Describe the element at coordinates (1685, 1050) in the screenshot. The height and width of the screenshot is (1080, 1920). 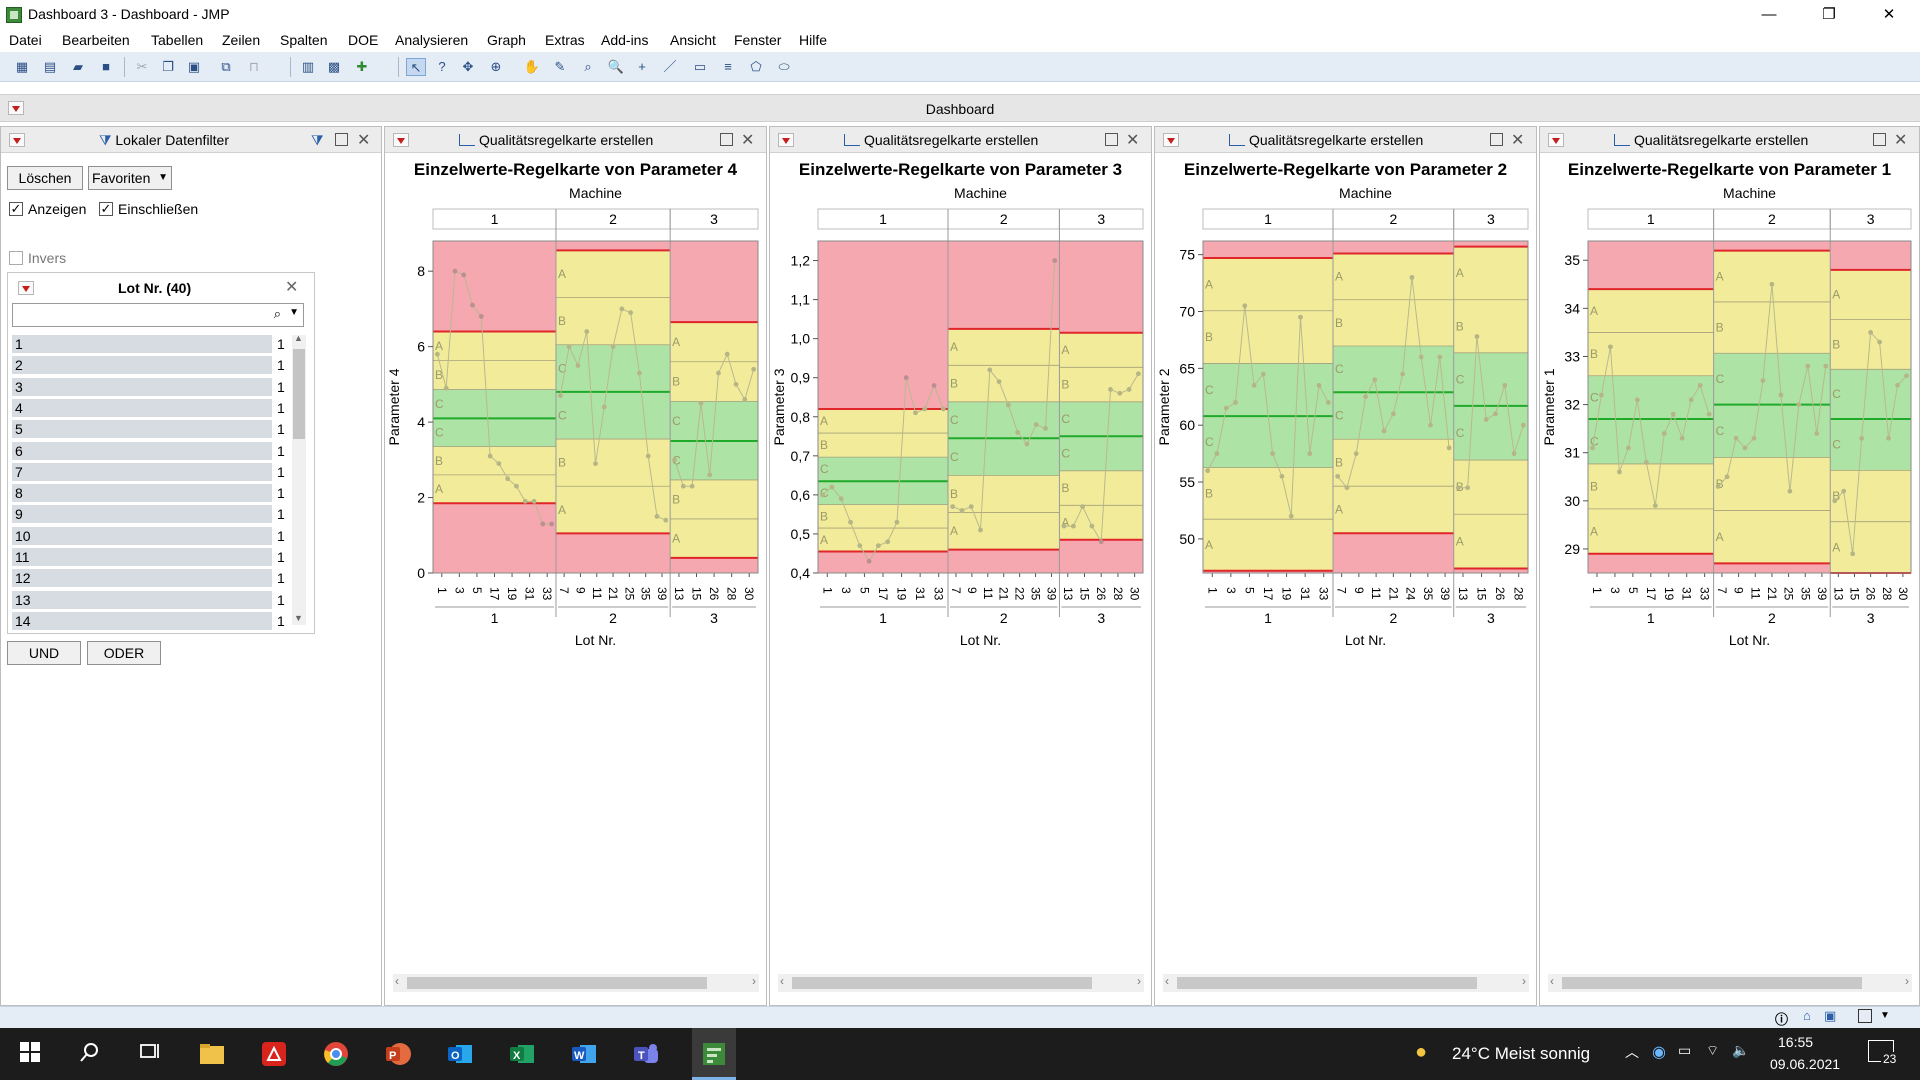
I see `battery-icon: ▭` at that location.